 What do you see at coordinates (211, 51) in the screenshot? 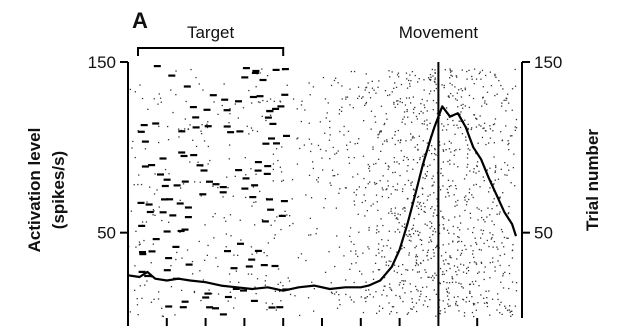
I see `target-bracket-path` at bounding box center [211, 51].